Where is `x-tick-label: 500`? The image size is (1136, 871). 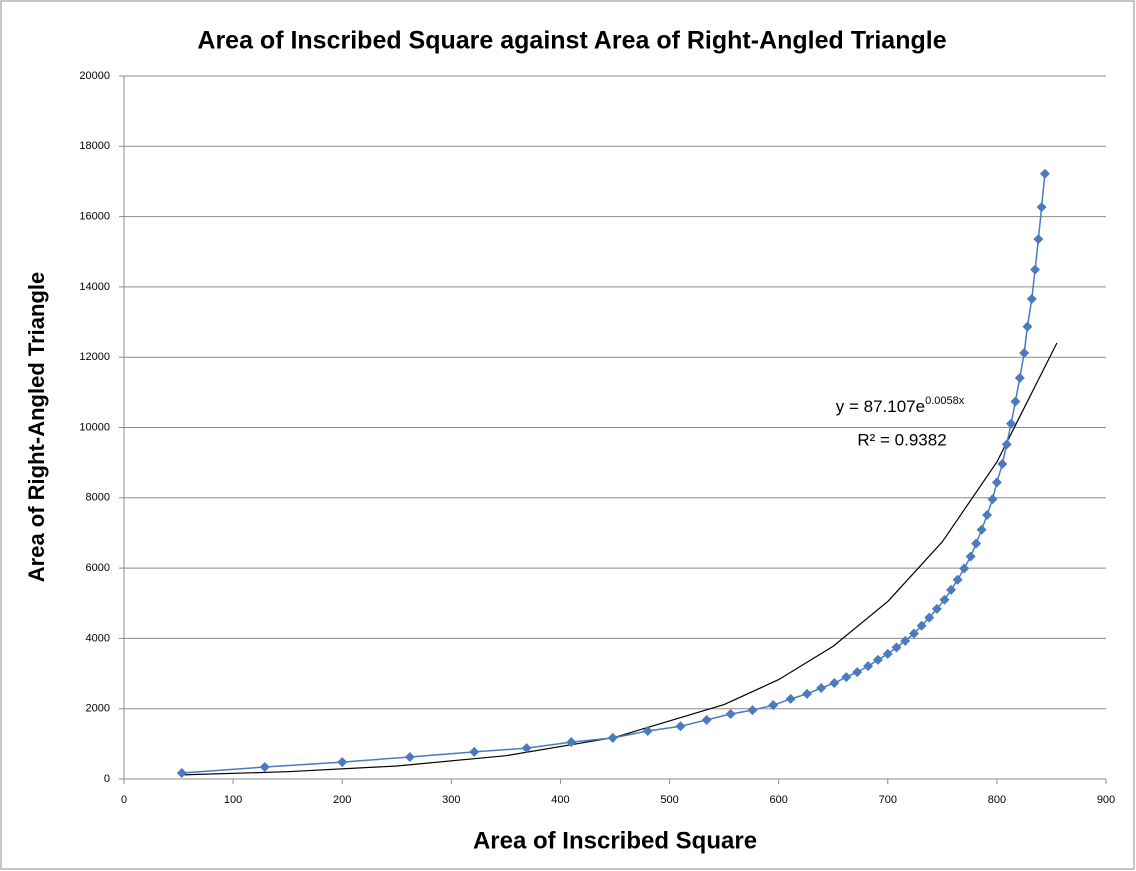 x-tick-label: 500 is located at coordinates (669, 800).